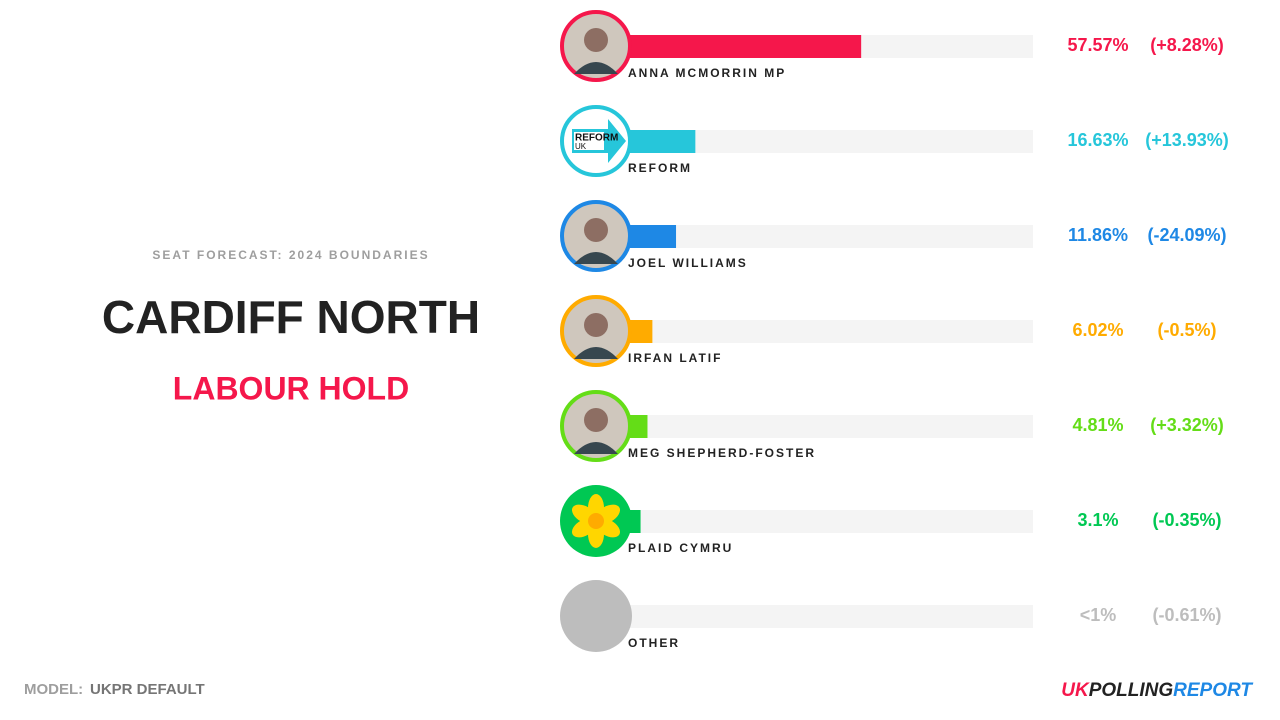  What do you see at coordinates (654, 643) in the screenshot?
I see `candidate-name: OTHER` at bounding box center [654, 643].